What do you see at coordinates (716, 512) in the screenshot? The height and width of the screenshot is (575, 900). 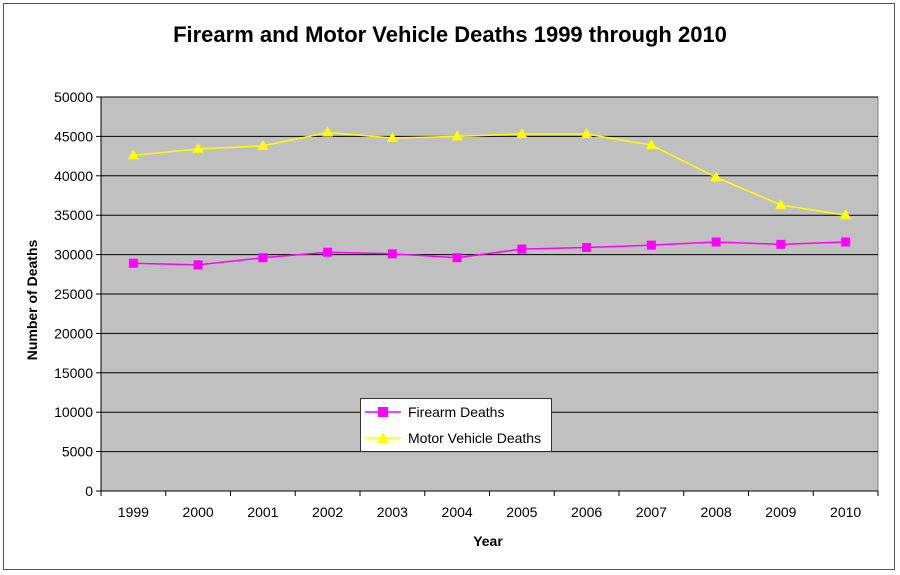 I see `x-tick-label-2008: 2008` at bounding box center [716, 512].